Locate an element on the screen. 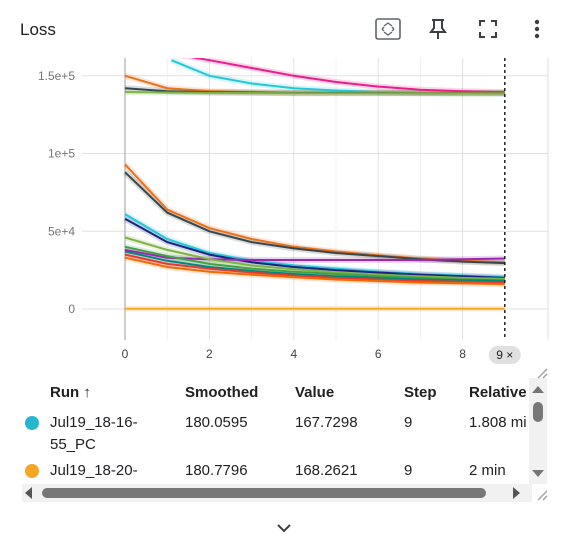  x-tick-label: 0 is located at coordinates (125, 354).